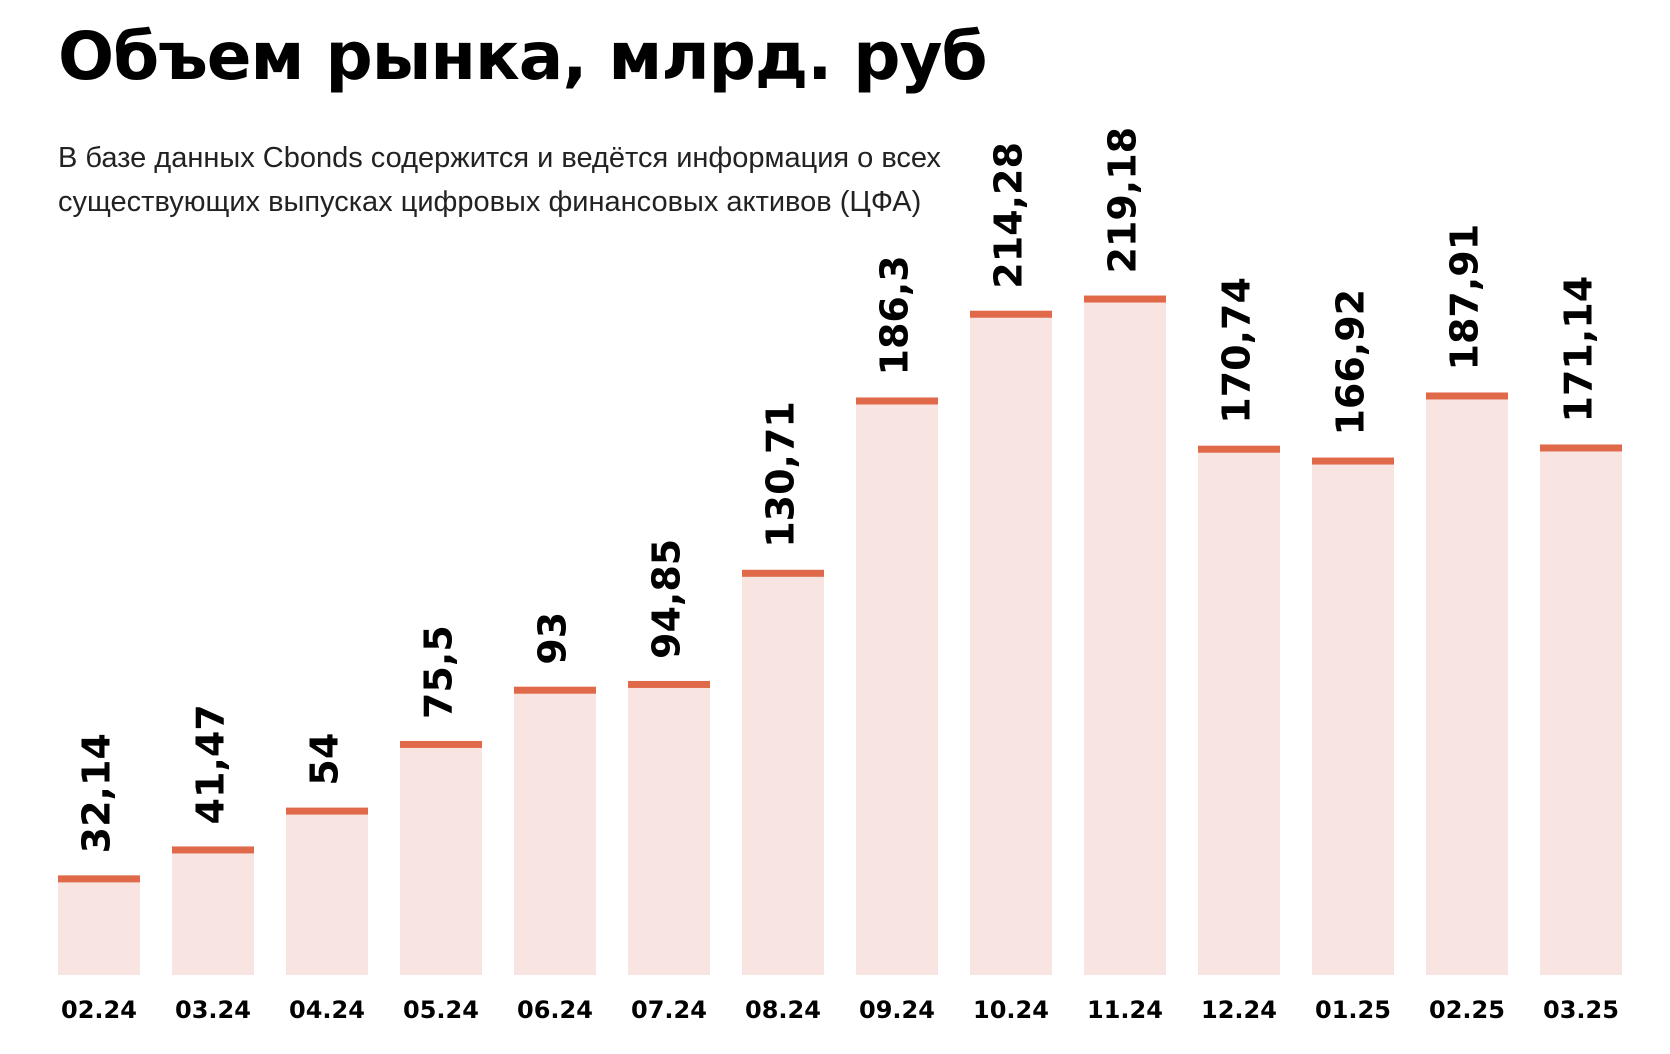 The width and height of the screenshot is (1670, 1054). What do you see at coordinates (213, 1010) in the screenshot?
I see `category-label-03.24: 03.24` at bounding box center [213, 1010].